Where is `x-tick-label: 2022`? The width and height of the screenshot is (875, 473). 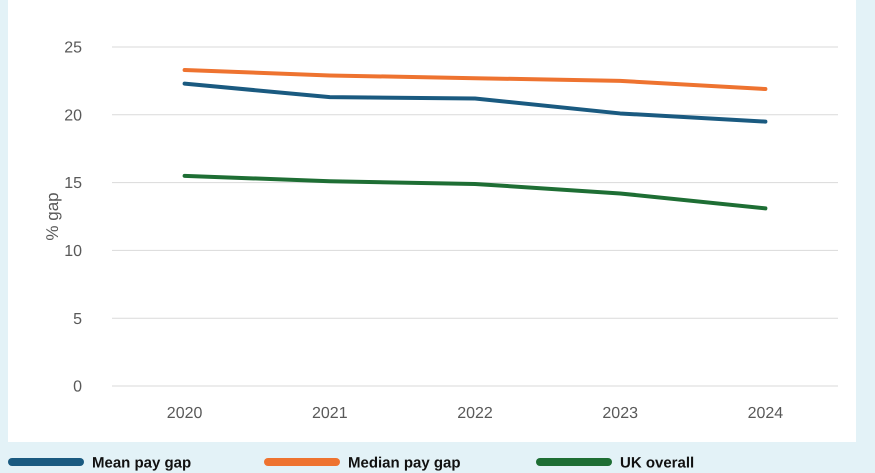 x-tick-label: 2022 is located at coordinates (475, 413).